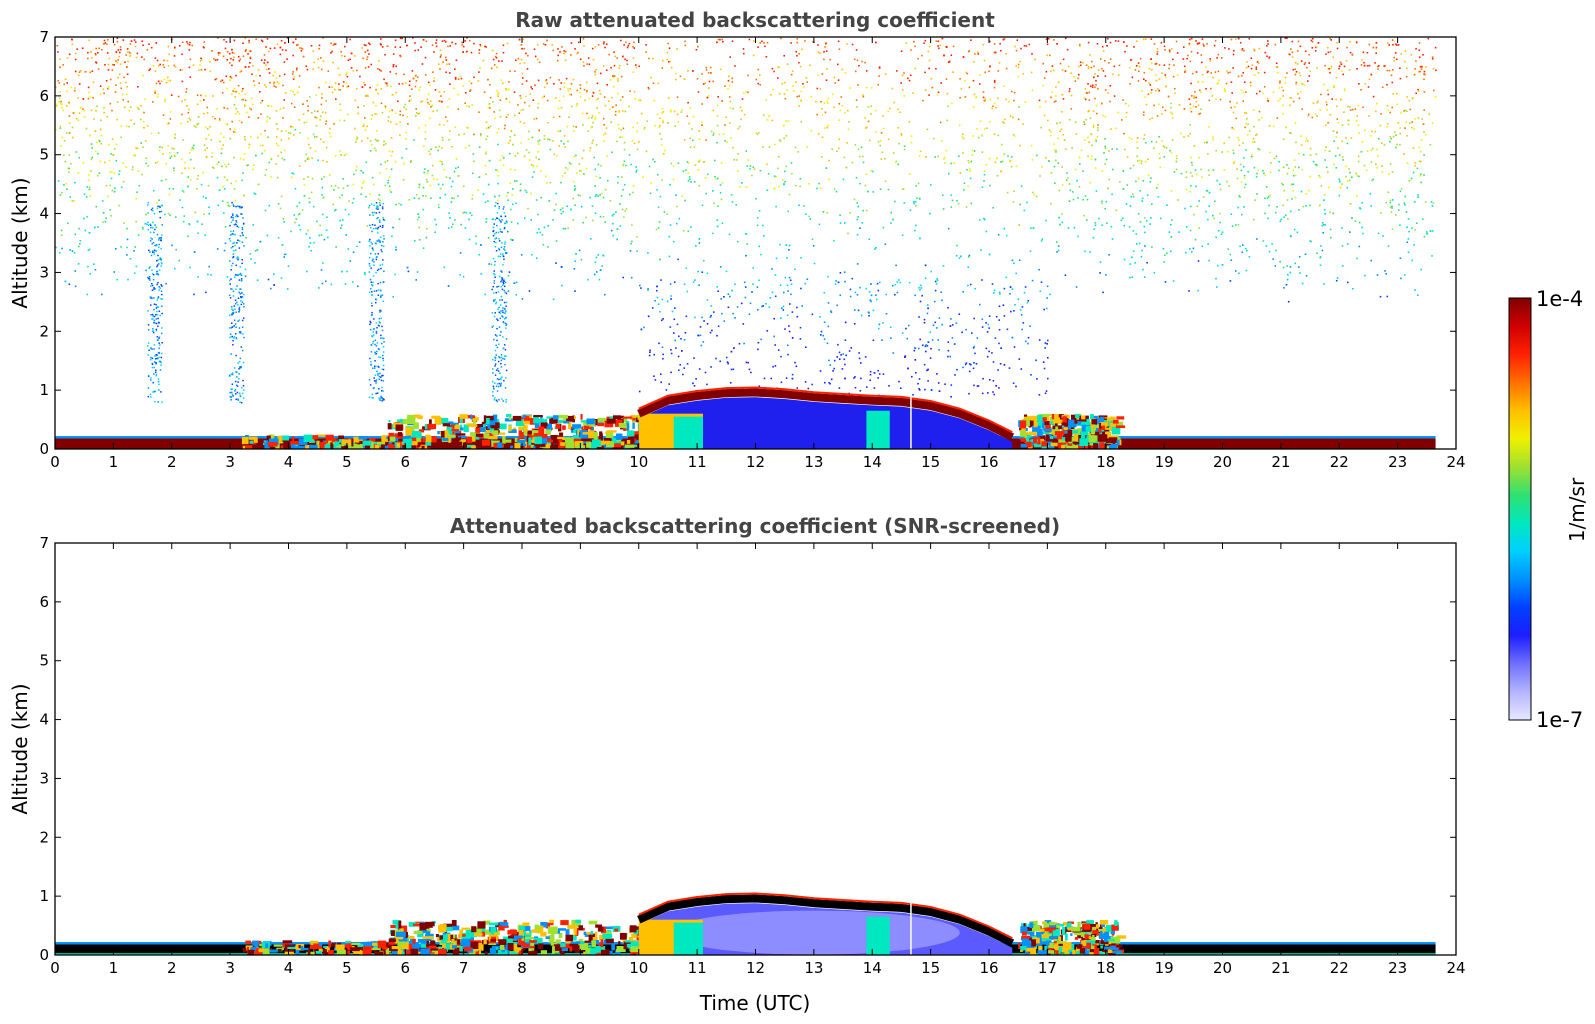  What do you see at coordinates (20, 748) in the screenshot?
I see `bottom-y-axis-label: Altitude (km)` at bounding box center [20, 748].